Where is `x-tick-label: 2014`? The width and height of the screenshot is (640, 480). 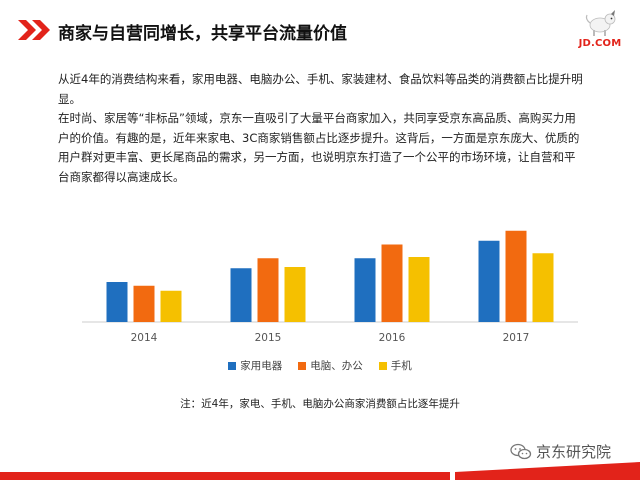 x-tick-label: 2014 is located at coordinates (144, 338).